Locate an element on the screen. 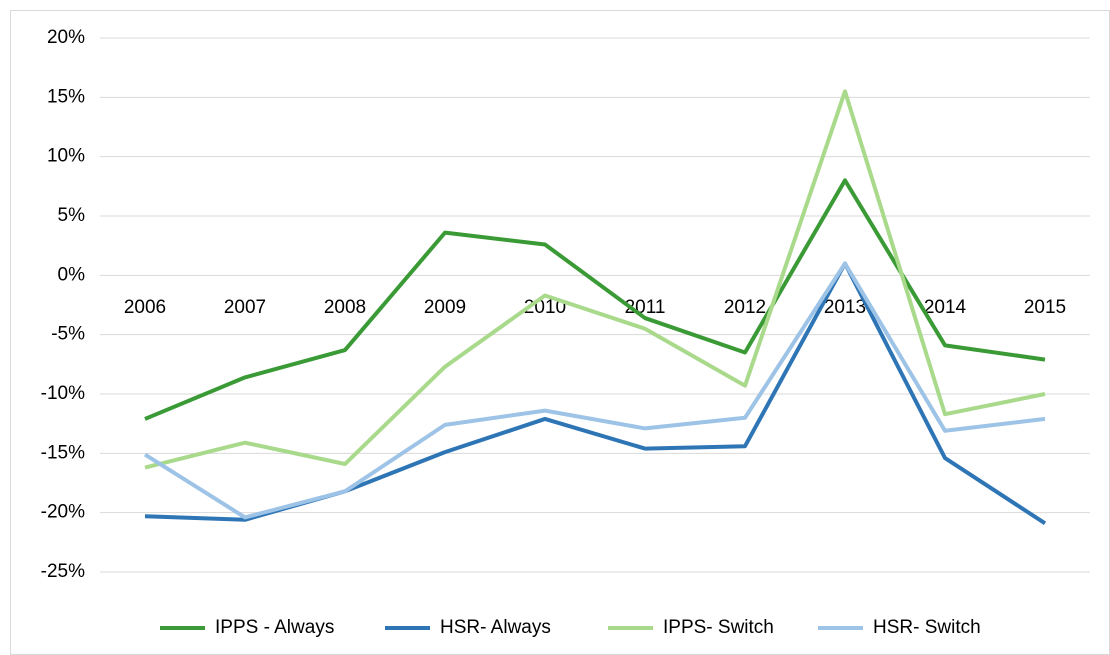 Image resolution: width=1110 pixels, height=655 pixels. y-tick-label: -10% is located at coordinates (63, 393).